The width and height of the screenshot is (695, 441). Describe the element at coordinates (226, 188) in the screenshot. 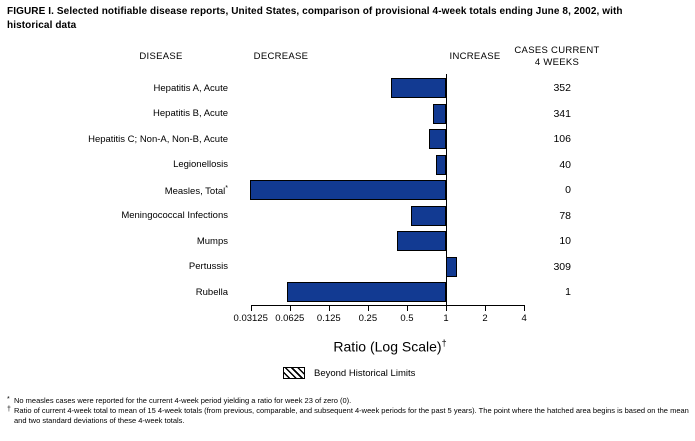

I see `asterisk-footnote-marker: *` at that location.